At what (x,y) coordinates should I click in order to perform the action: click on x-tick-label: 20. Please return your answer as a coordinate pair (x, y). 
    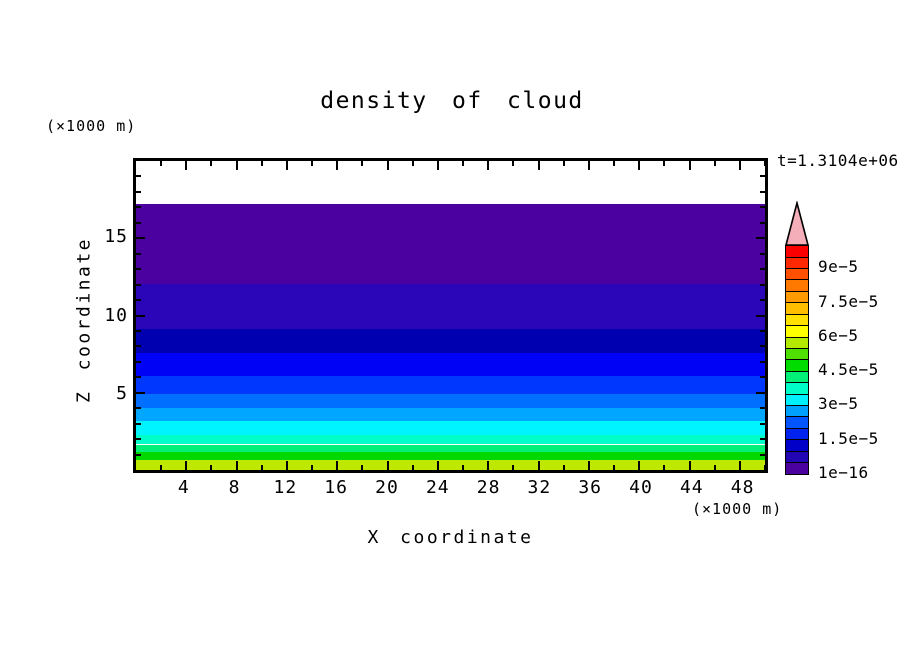
    Looking at the image, I should click on (387, 487).